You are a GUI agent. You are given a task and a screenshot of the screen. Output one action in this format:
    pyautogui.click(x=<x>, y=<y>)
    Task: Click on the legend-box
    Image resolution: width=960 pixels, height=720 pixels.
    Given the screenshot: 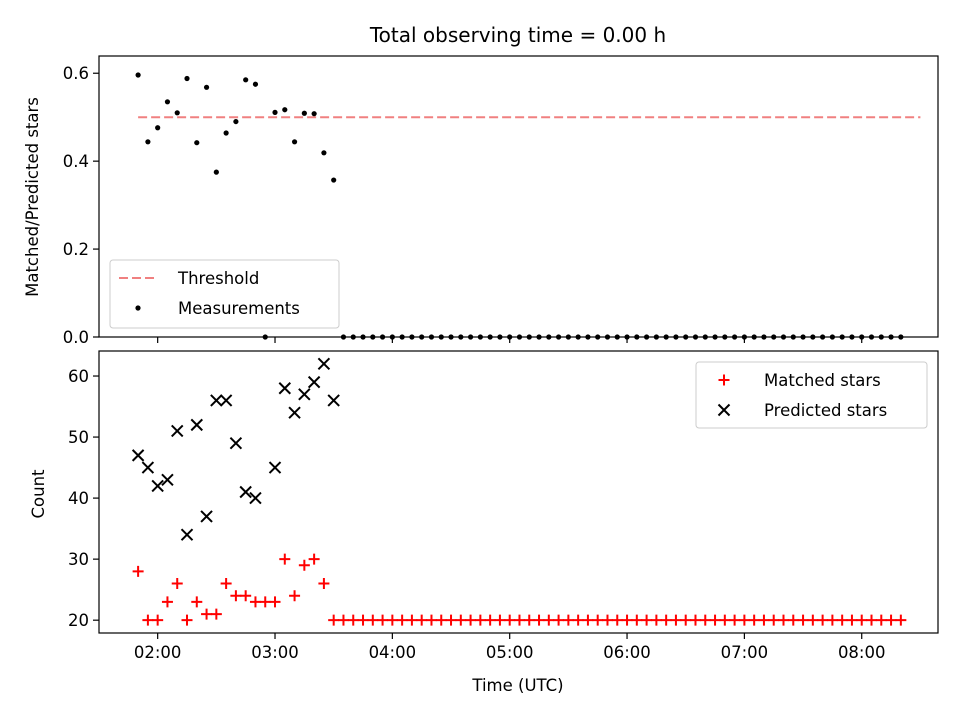 What is the action you would take?
    pyautogui.click(x=811, y=395)
    